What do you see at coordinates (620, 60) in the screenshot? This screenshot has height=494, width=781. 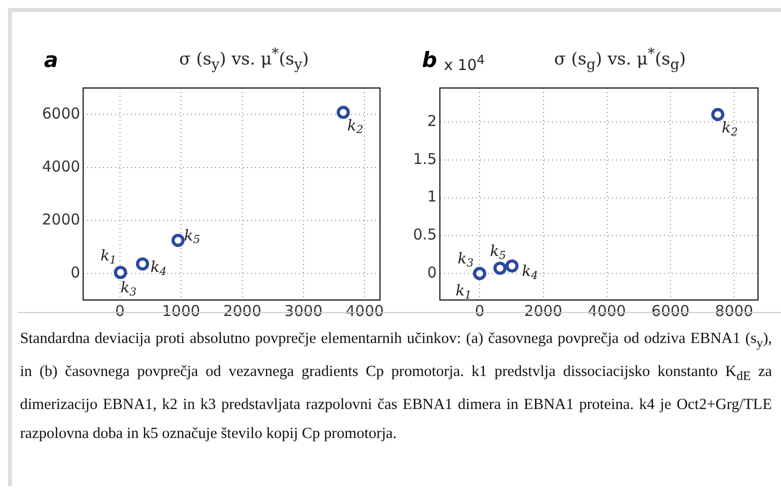 I see `chart-title: σ (s$_{g}$) vs. μ$^{*}$(s$_{g}$)` at bounding box center [620, 60].